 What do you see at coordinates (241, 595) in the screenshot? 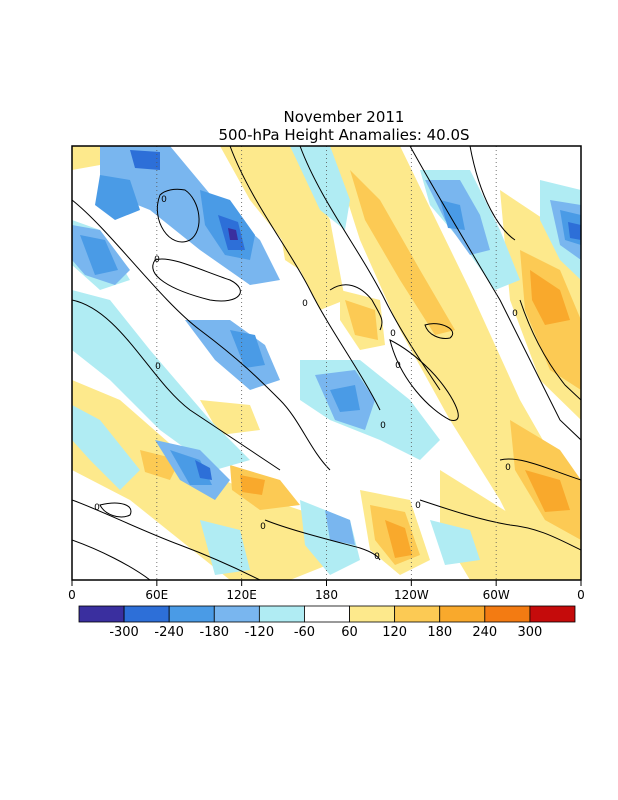
I see `x-tick-label: 120E` at bounding box center [241, 595].